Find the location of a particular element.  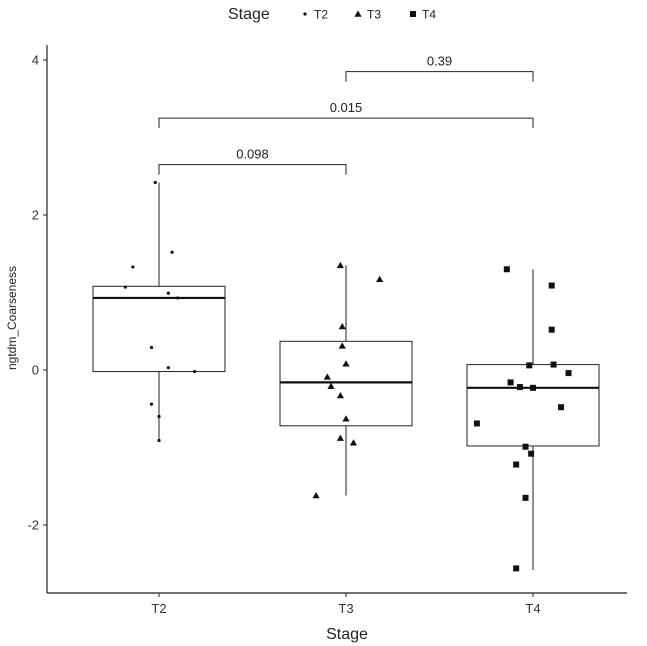

y-tick-label: 2 is located at coordinates (35, 215).